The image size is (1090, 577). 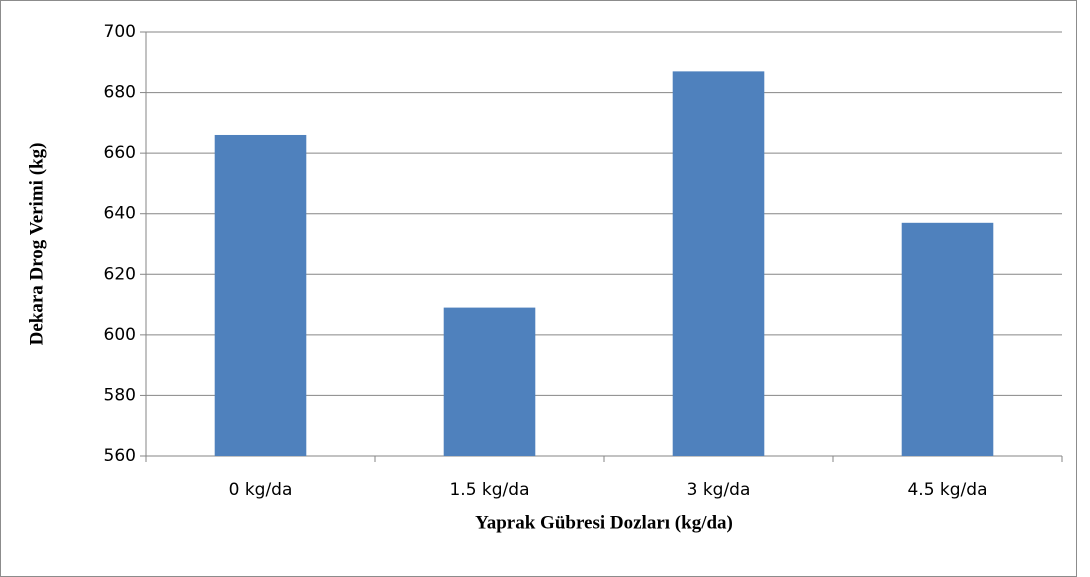 What do you see at coordinates (719, 490) in the screenshot?
I see `x-tick-label: 3 kg/da` at bounding box center [719, 490].